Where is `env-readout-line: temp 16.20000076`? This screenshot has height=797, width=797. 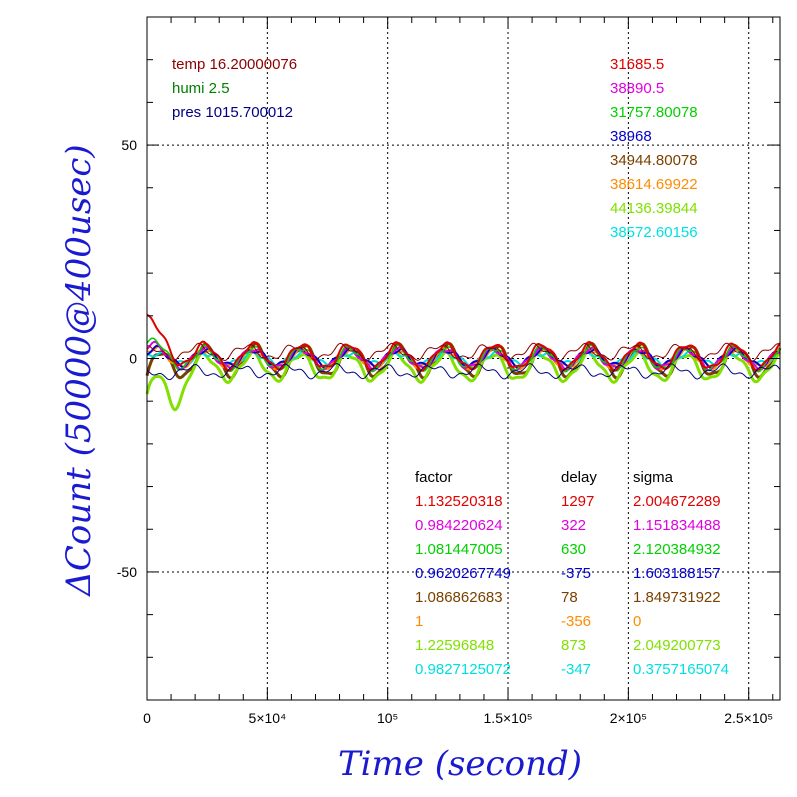
env-readout-line: temp 16.20000076 is located at coordinates (234, 64).